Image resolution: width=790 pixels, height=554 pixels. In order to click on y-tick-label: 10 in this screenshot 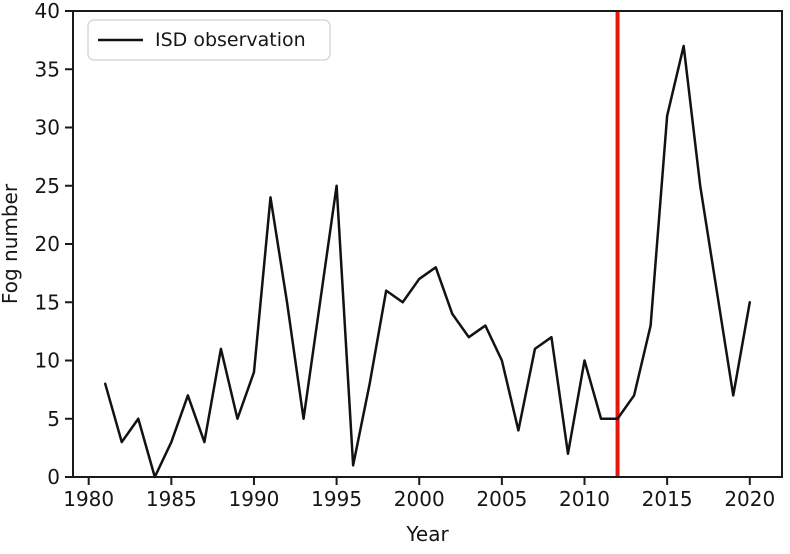, I will do `click(47, 361)`.